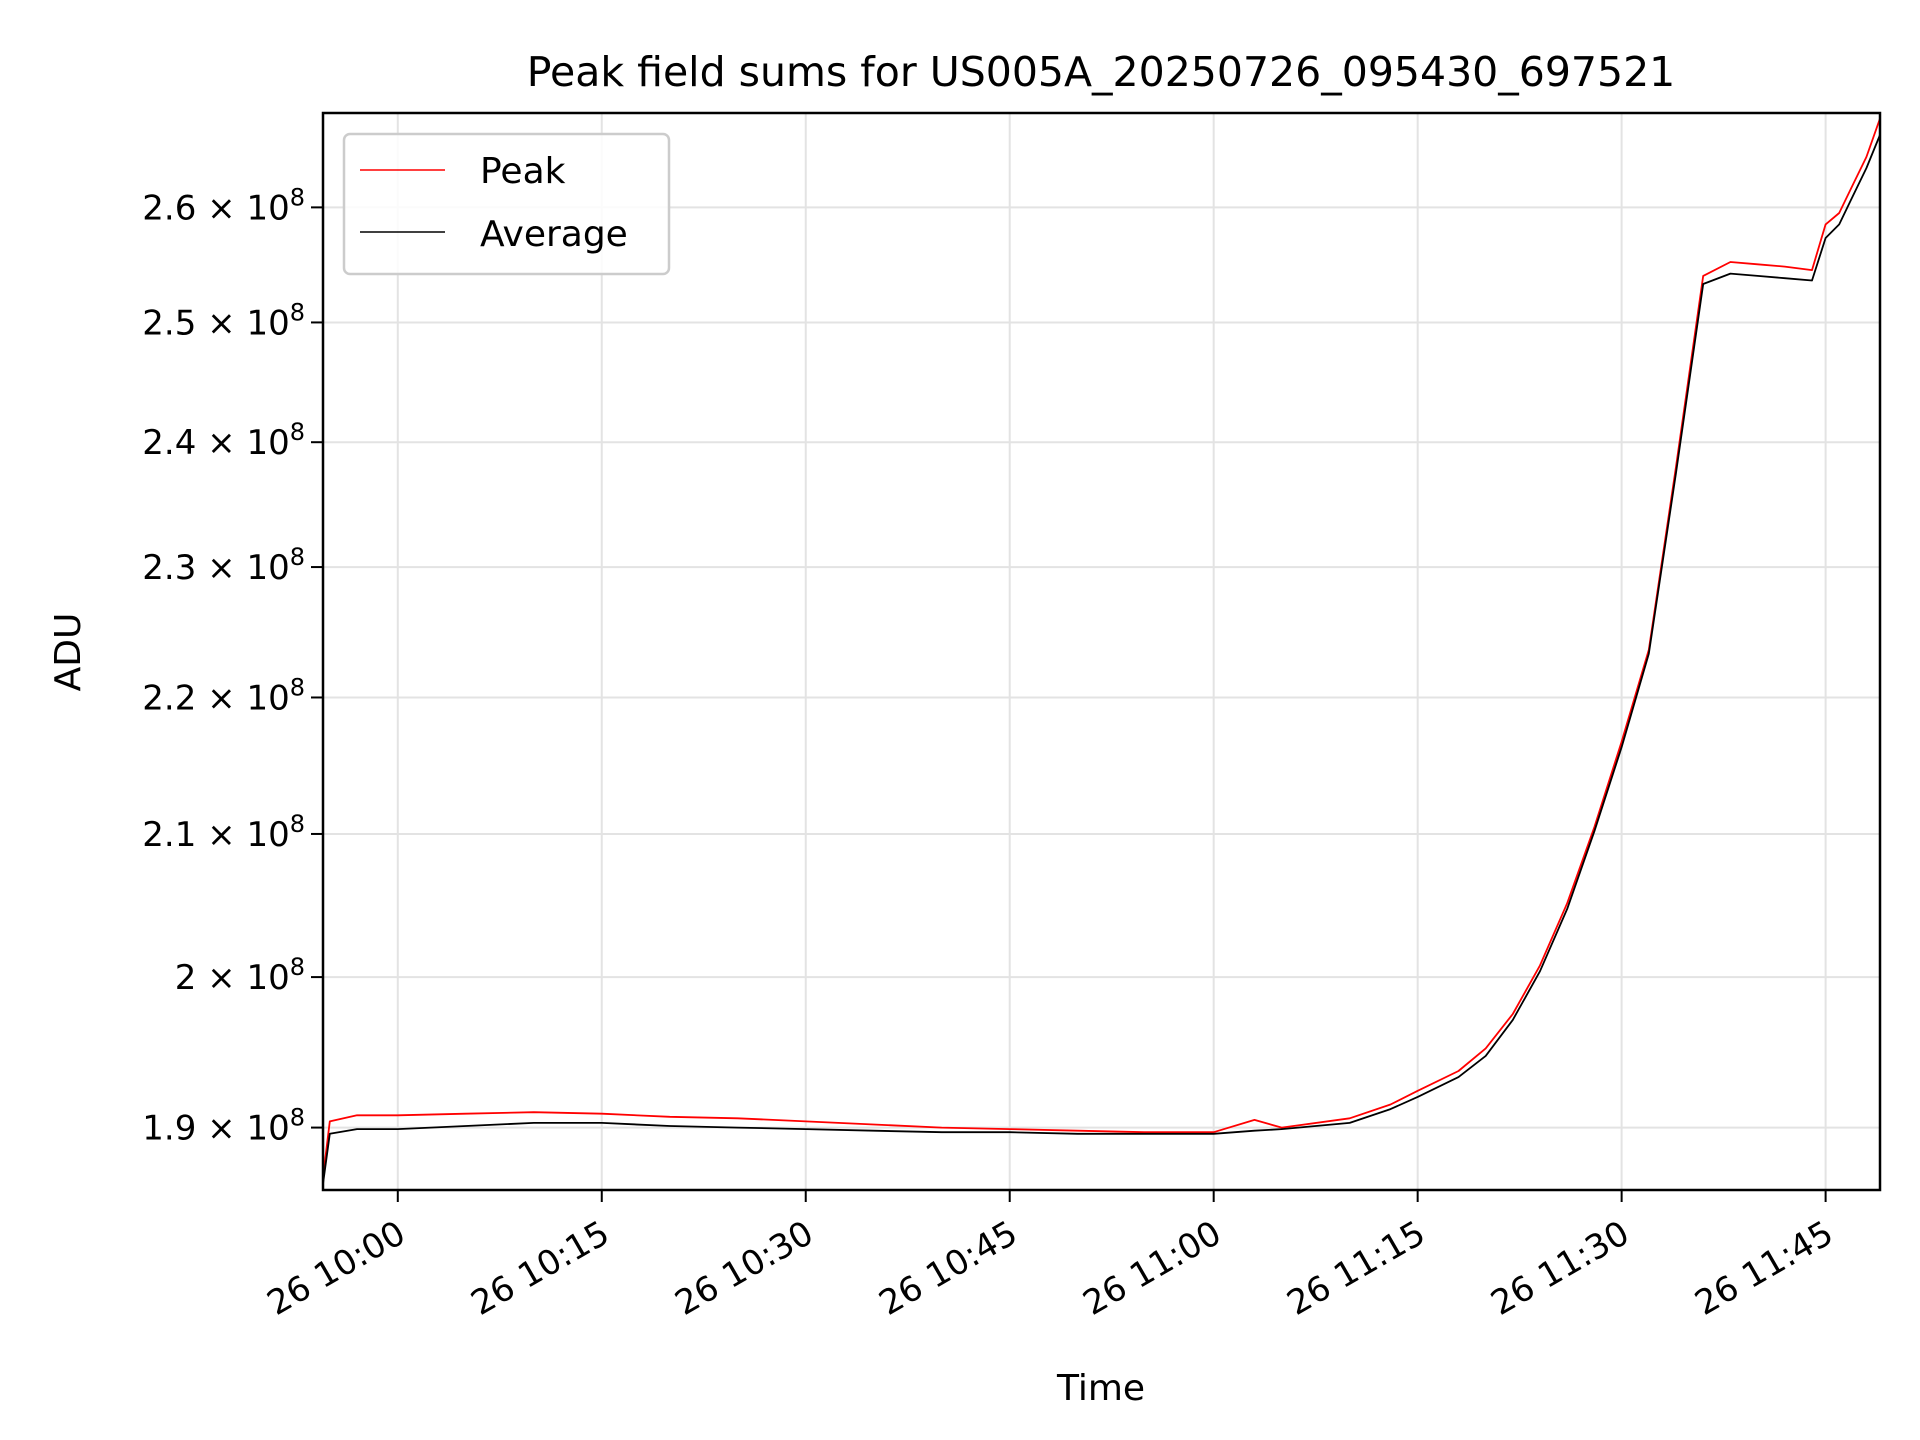 Image resolution: width=1920 pixels, height=1440 pixels. I want to click on y-tick-label: 2.5 × 108, so click(223, 320).